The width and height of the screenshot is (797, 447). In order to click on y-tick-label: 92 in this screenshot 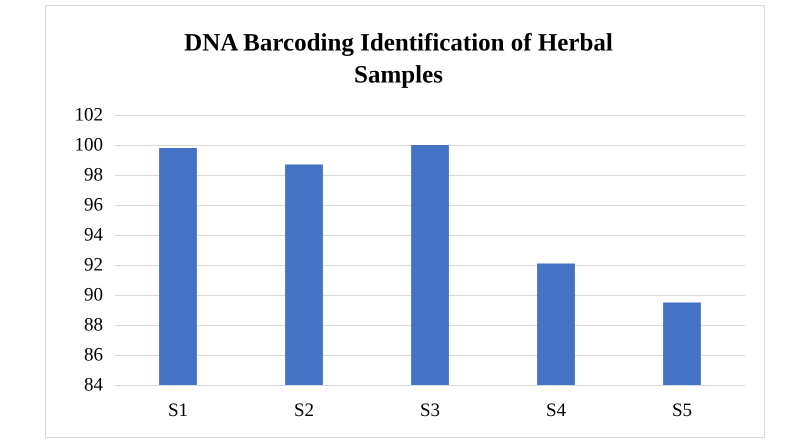, I will do `click(93, 265)`.